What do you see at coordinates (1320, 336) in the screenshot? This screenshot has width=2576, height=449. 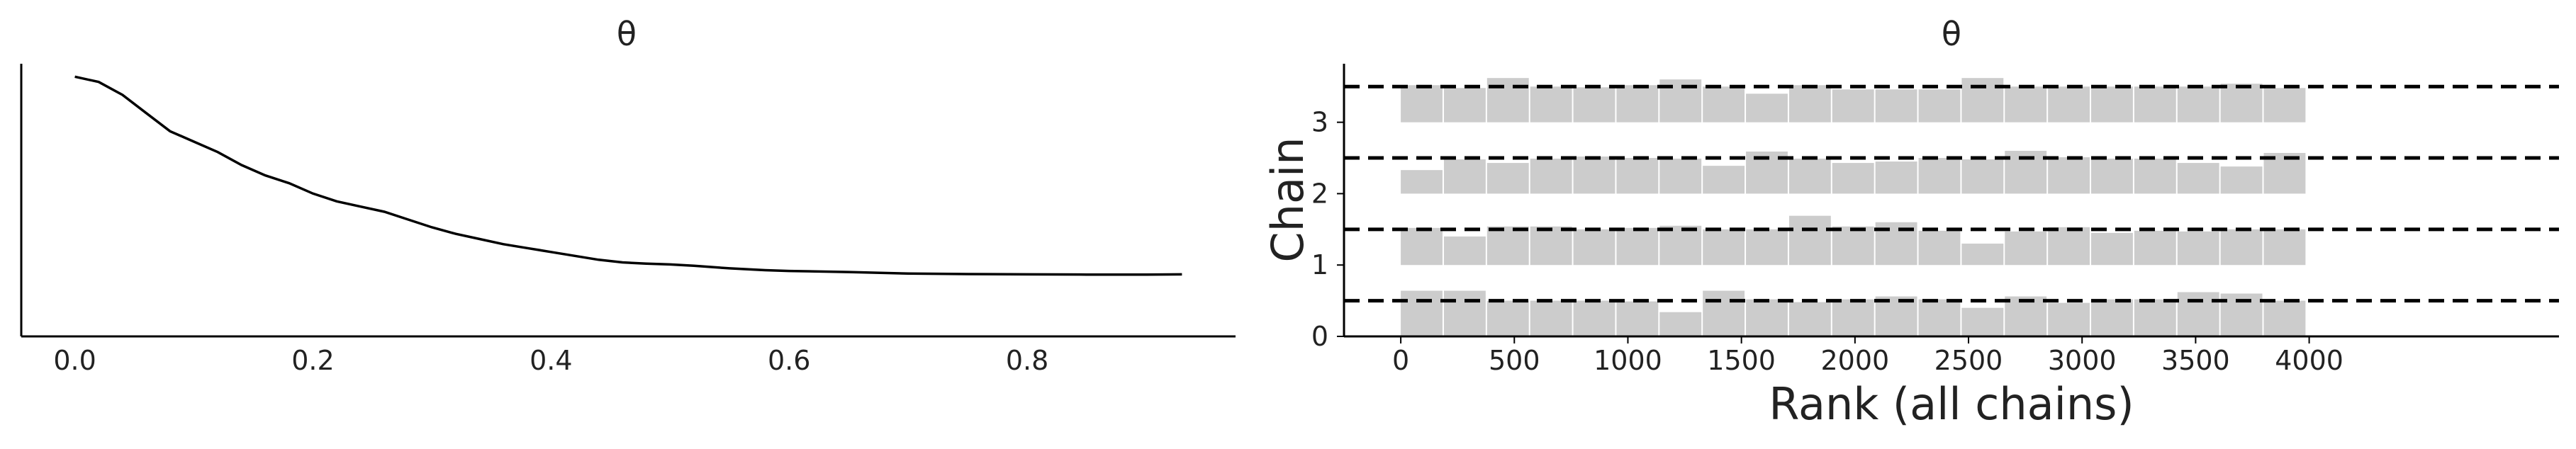 I see `rank-y-tick-label: 0` at bounding box center [1320, 336].